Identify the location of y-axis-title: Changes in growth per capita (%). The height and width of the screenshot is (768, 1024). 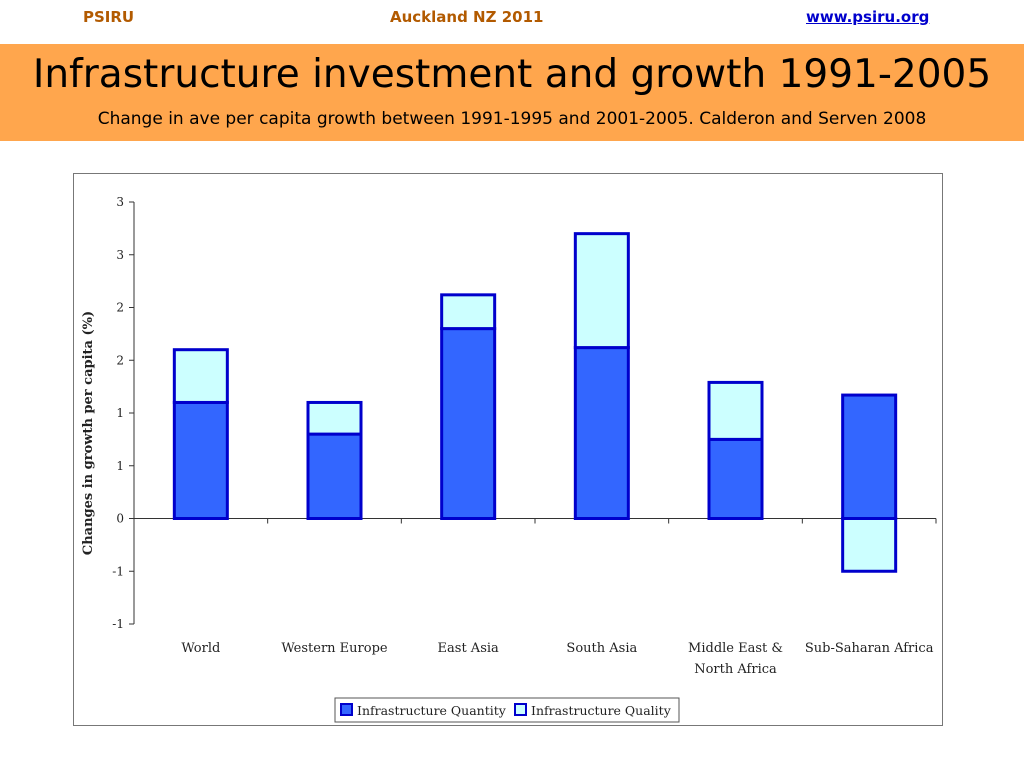
(88, 433).